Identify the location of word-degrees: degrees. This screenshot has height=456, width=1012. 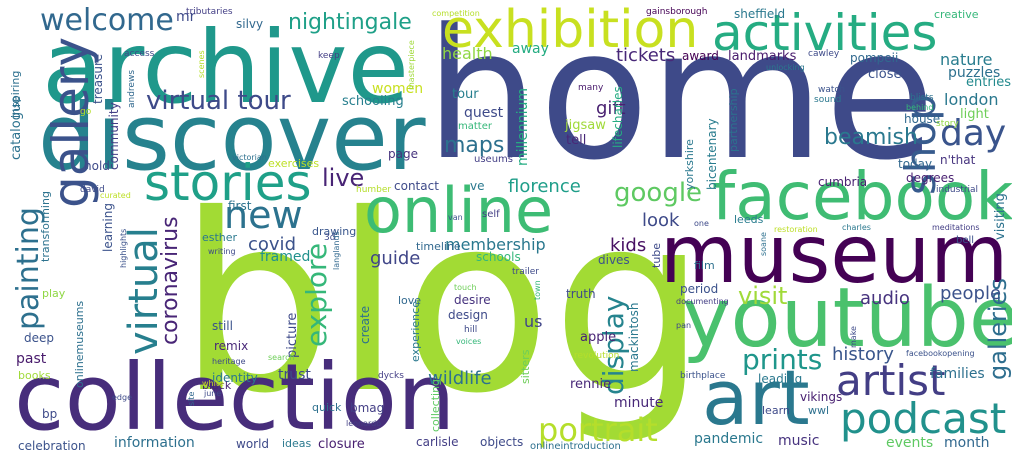
(930, 178).